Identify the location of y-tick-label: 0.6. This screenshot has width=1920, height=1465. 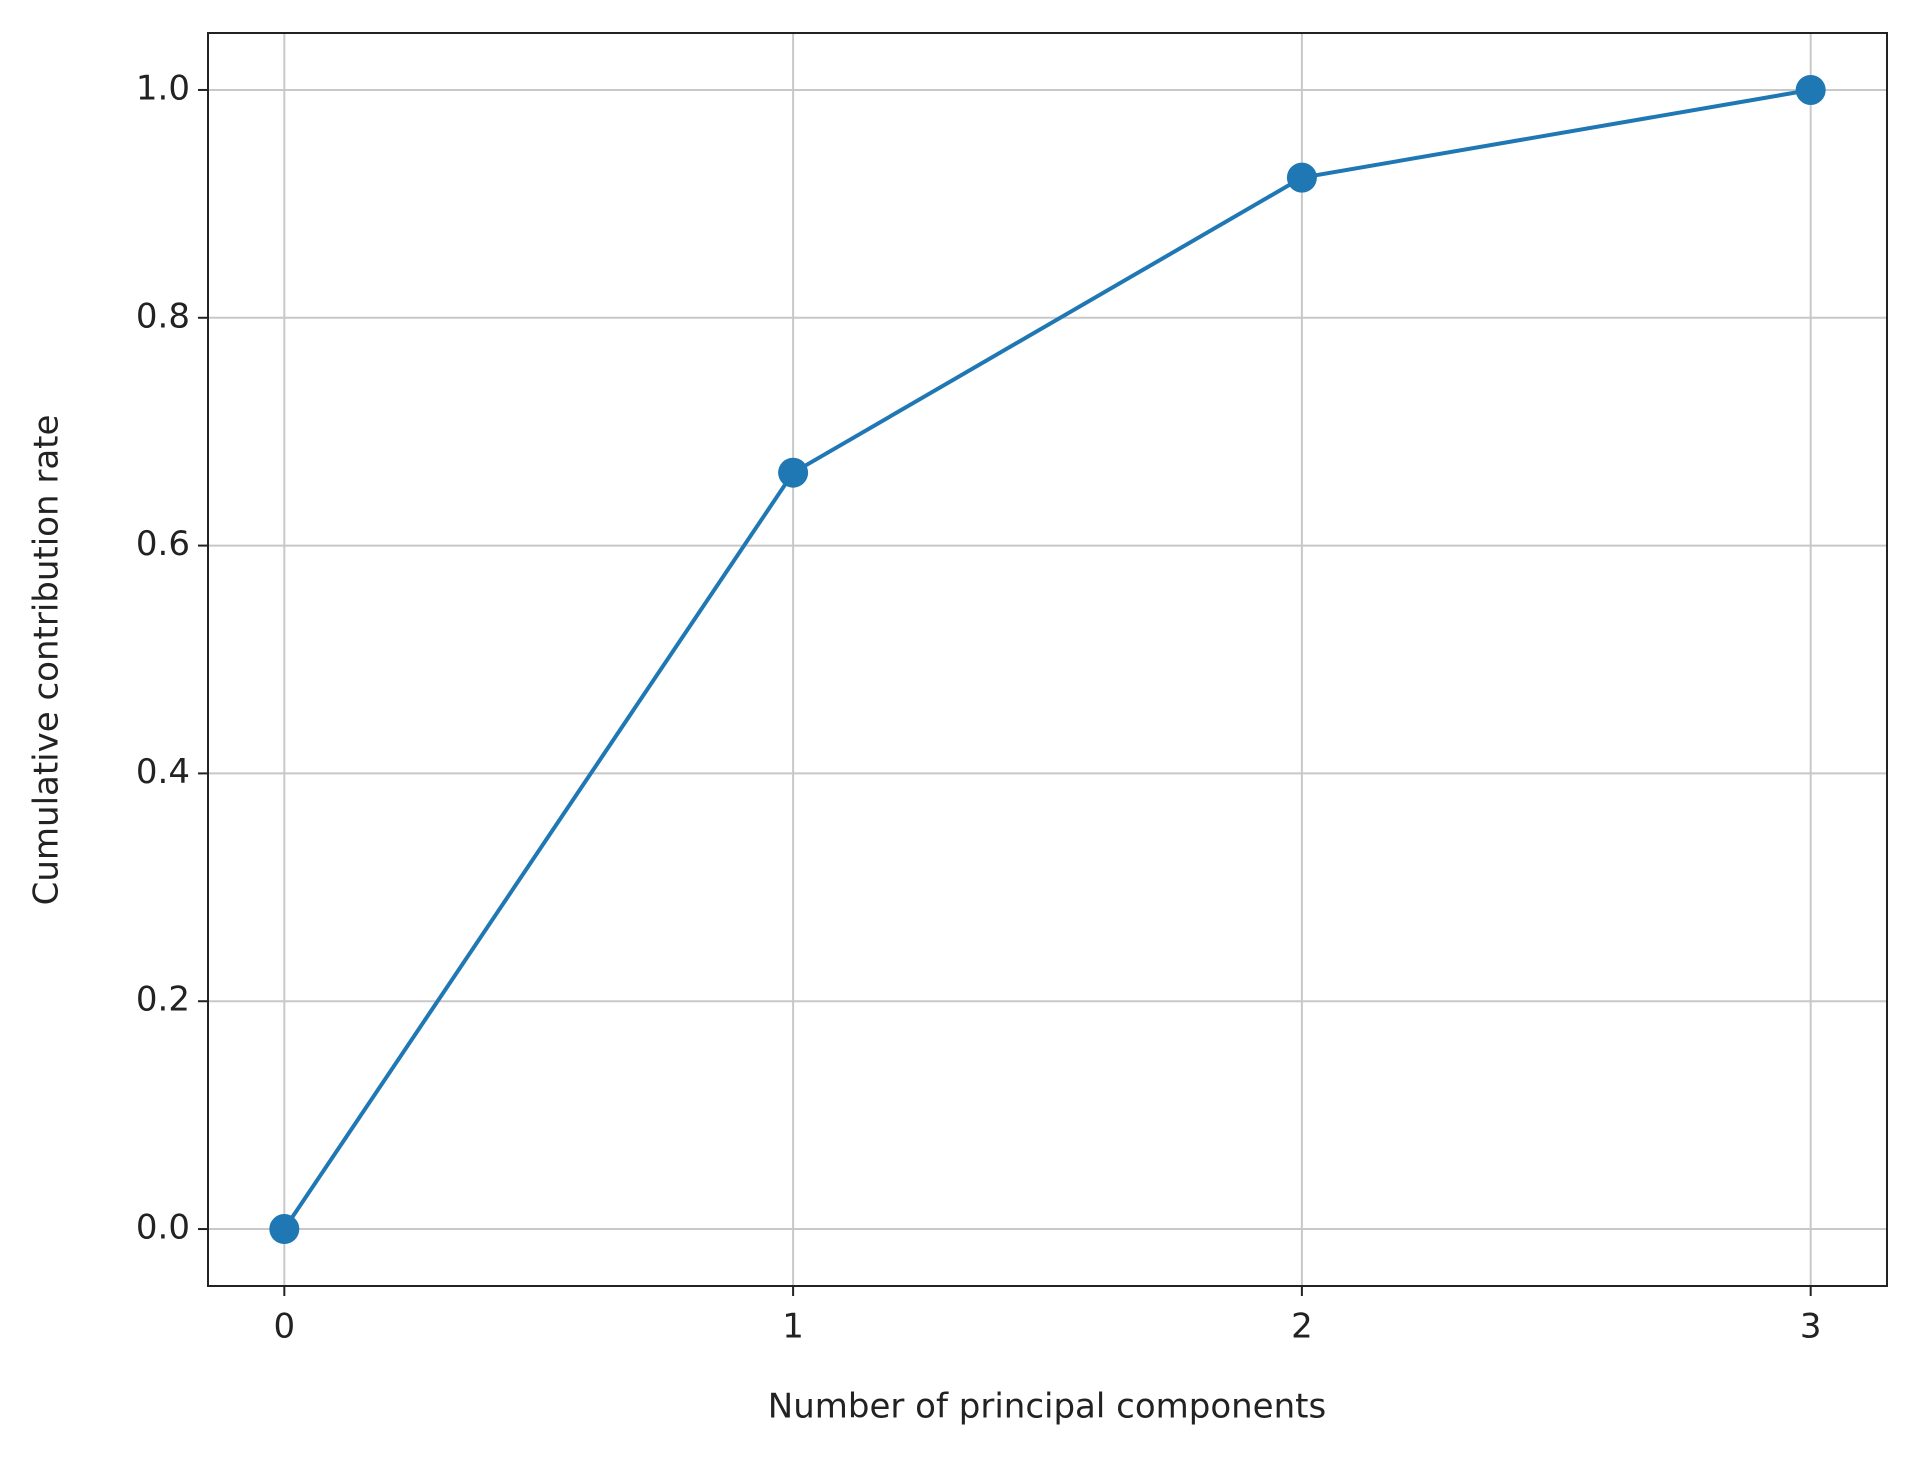
(163, 544).